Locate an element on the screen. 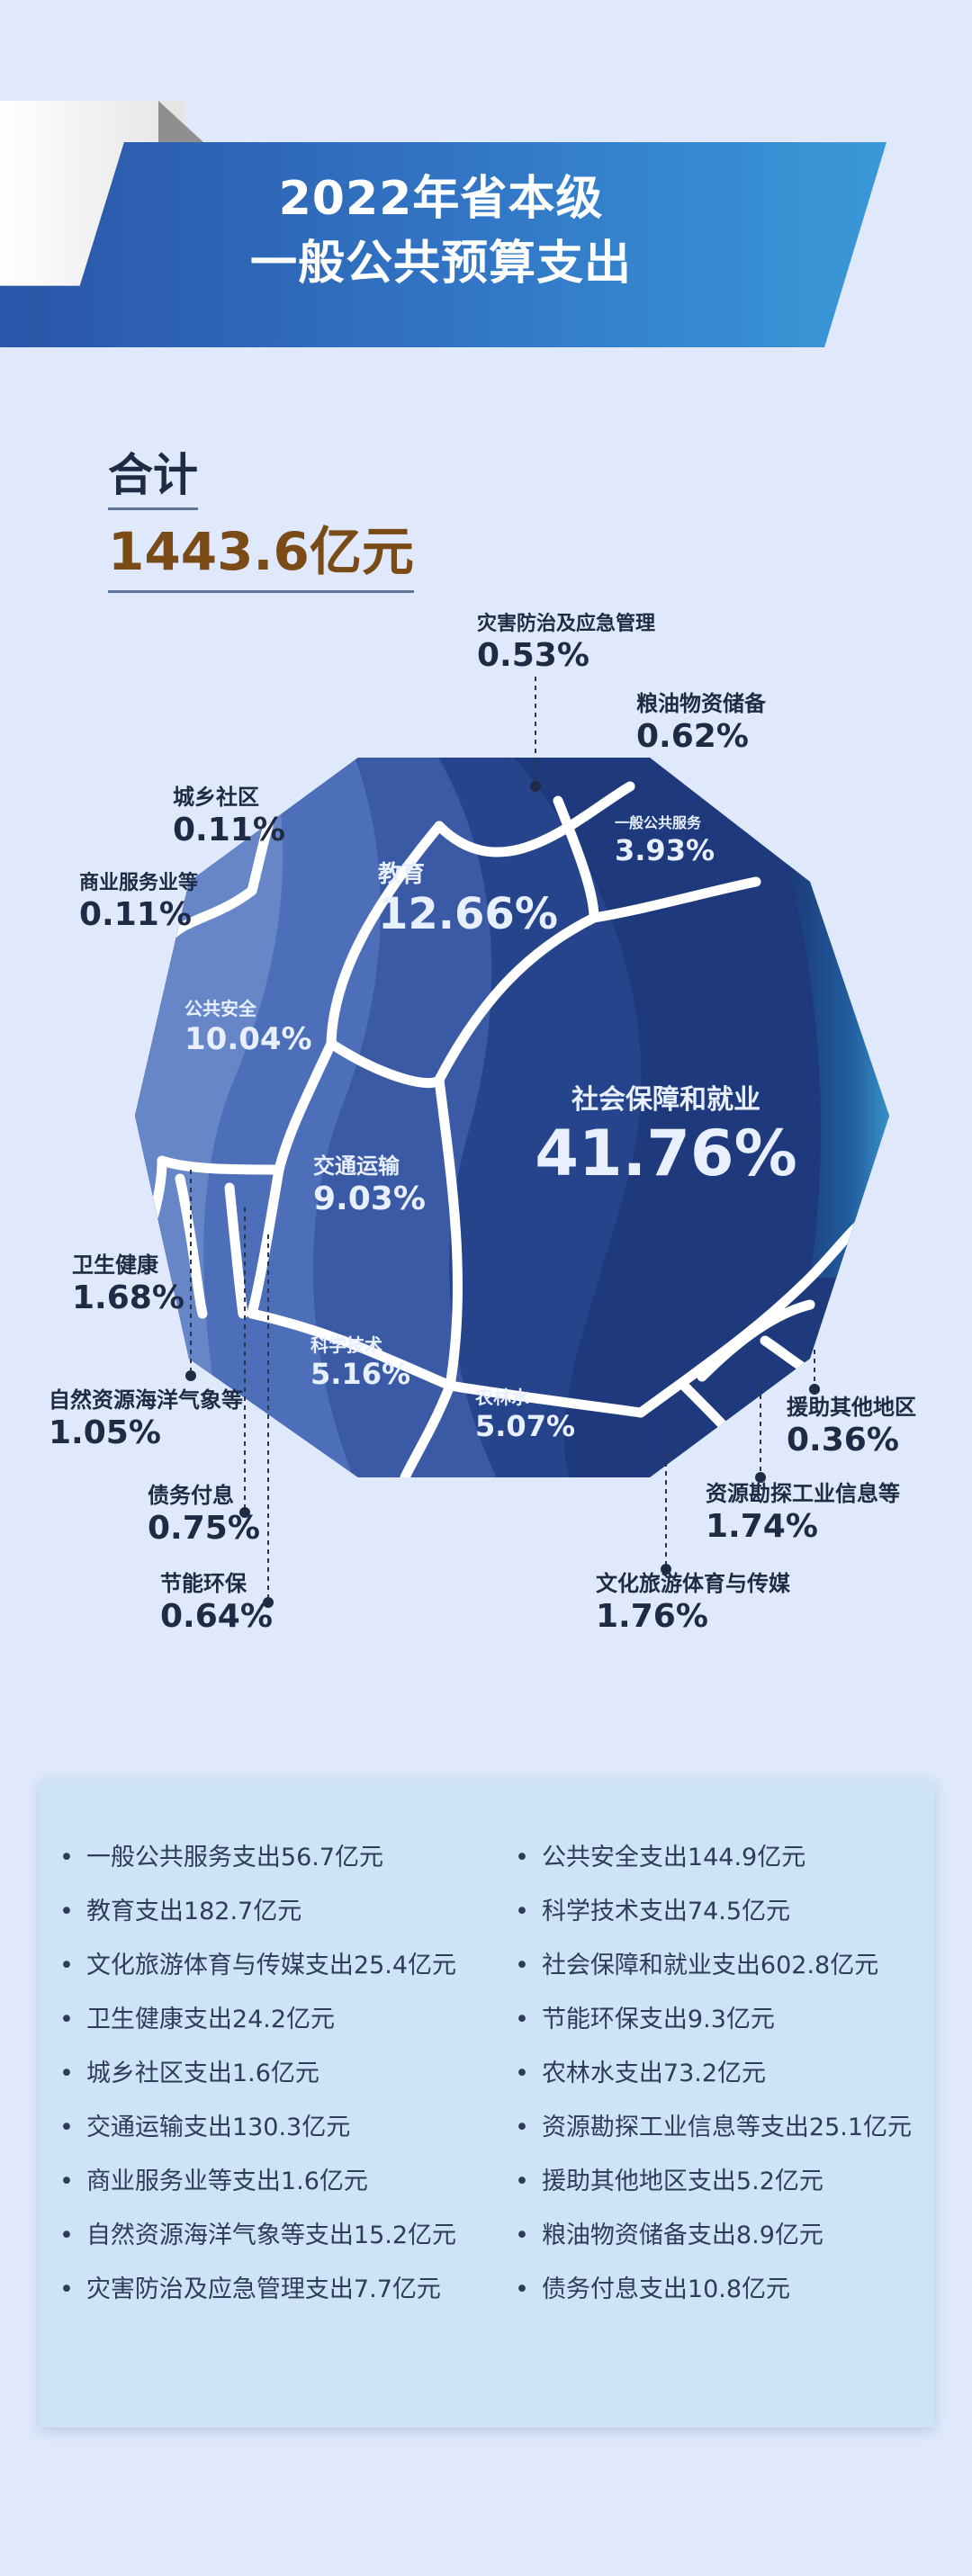 This screenshot has height=2576, width=972. right-list-text-2: 社会保障和就业支出602.8亿元 is located at coordinates (710, 1966).